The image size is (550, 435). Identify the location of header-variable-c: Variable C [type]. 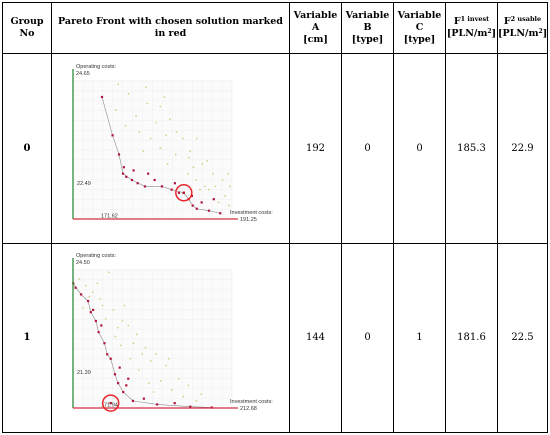
(419, 28).